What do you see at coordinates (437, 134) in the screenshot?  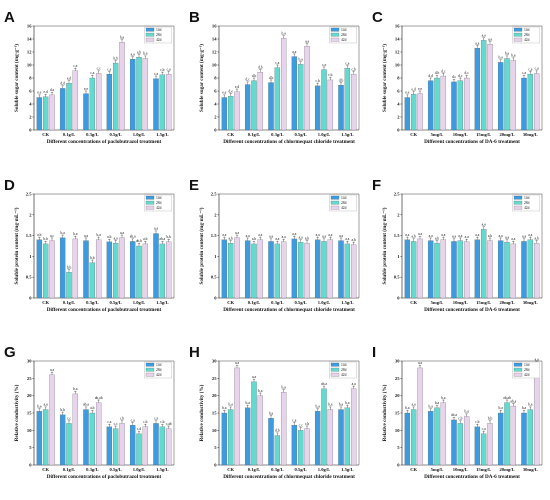 I see `x-tick-label: 5mg/L` at bounding box center [437, 134].